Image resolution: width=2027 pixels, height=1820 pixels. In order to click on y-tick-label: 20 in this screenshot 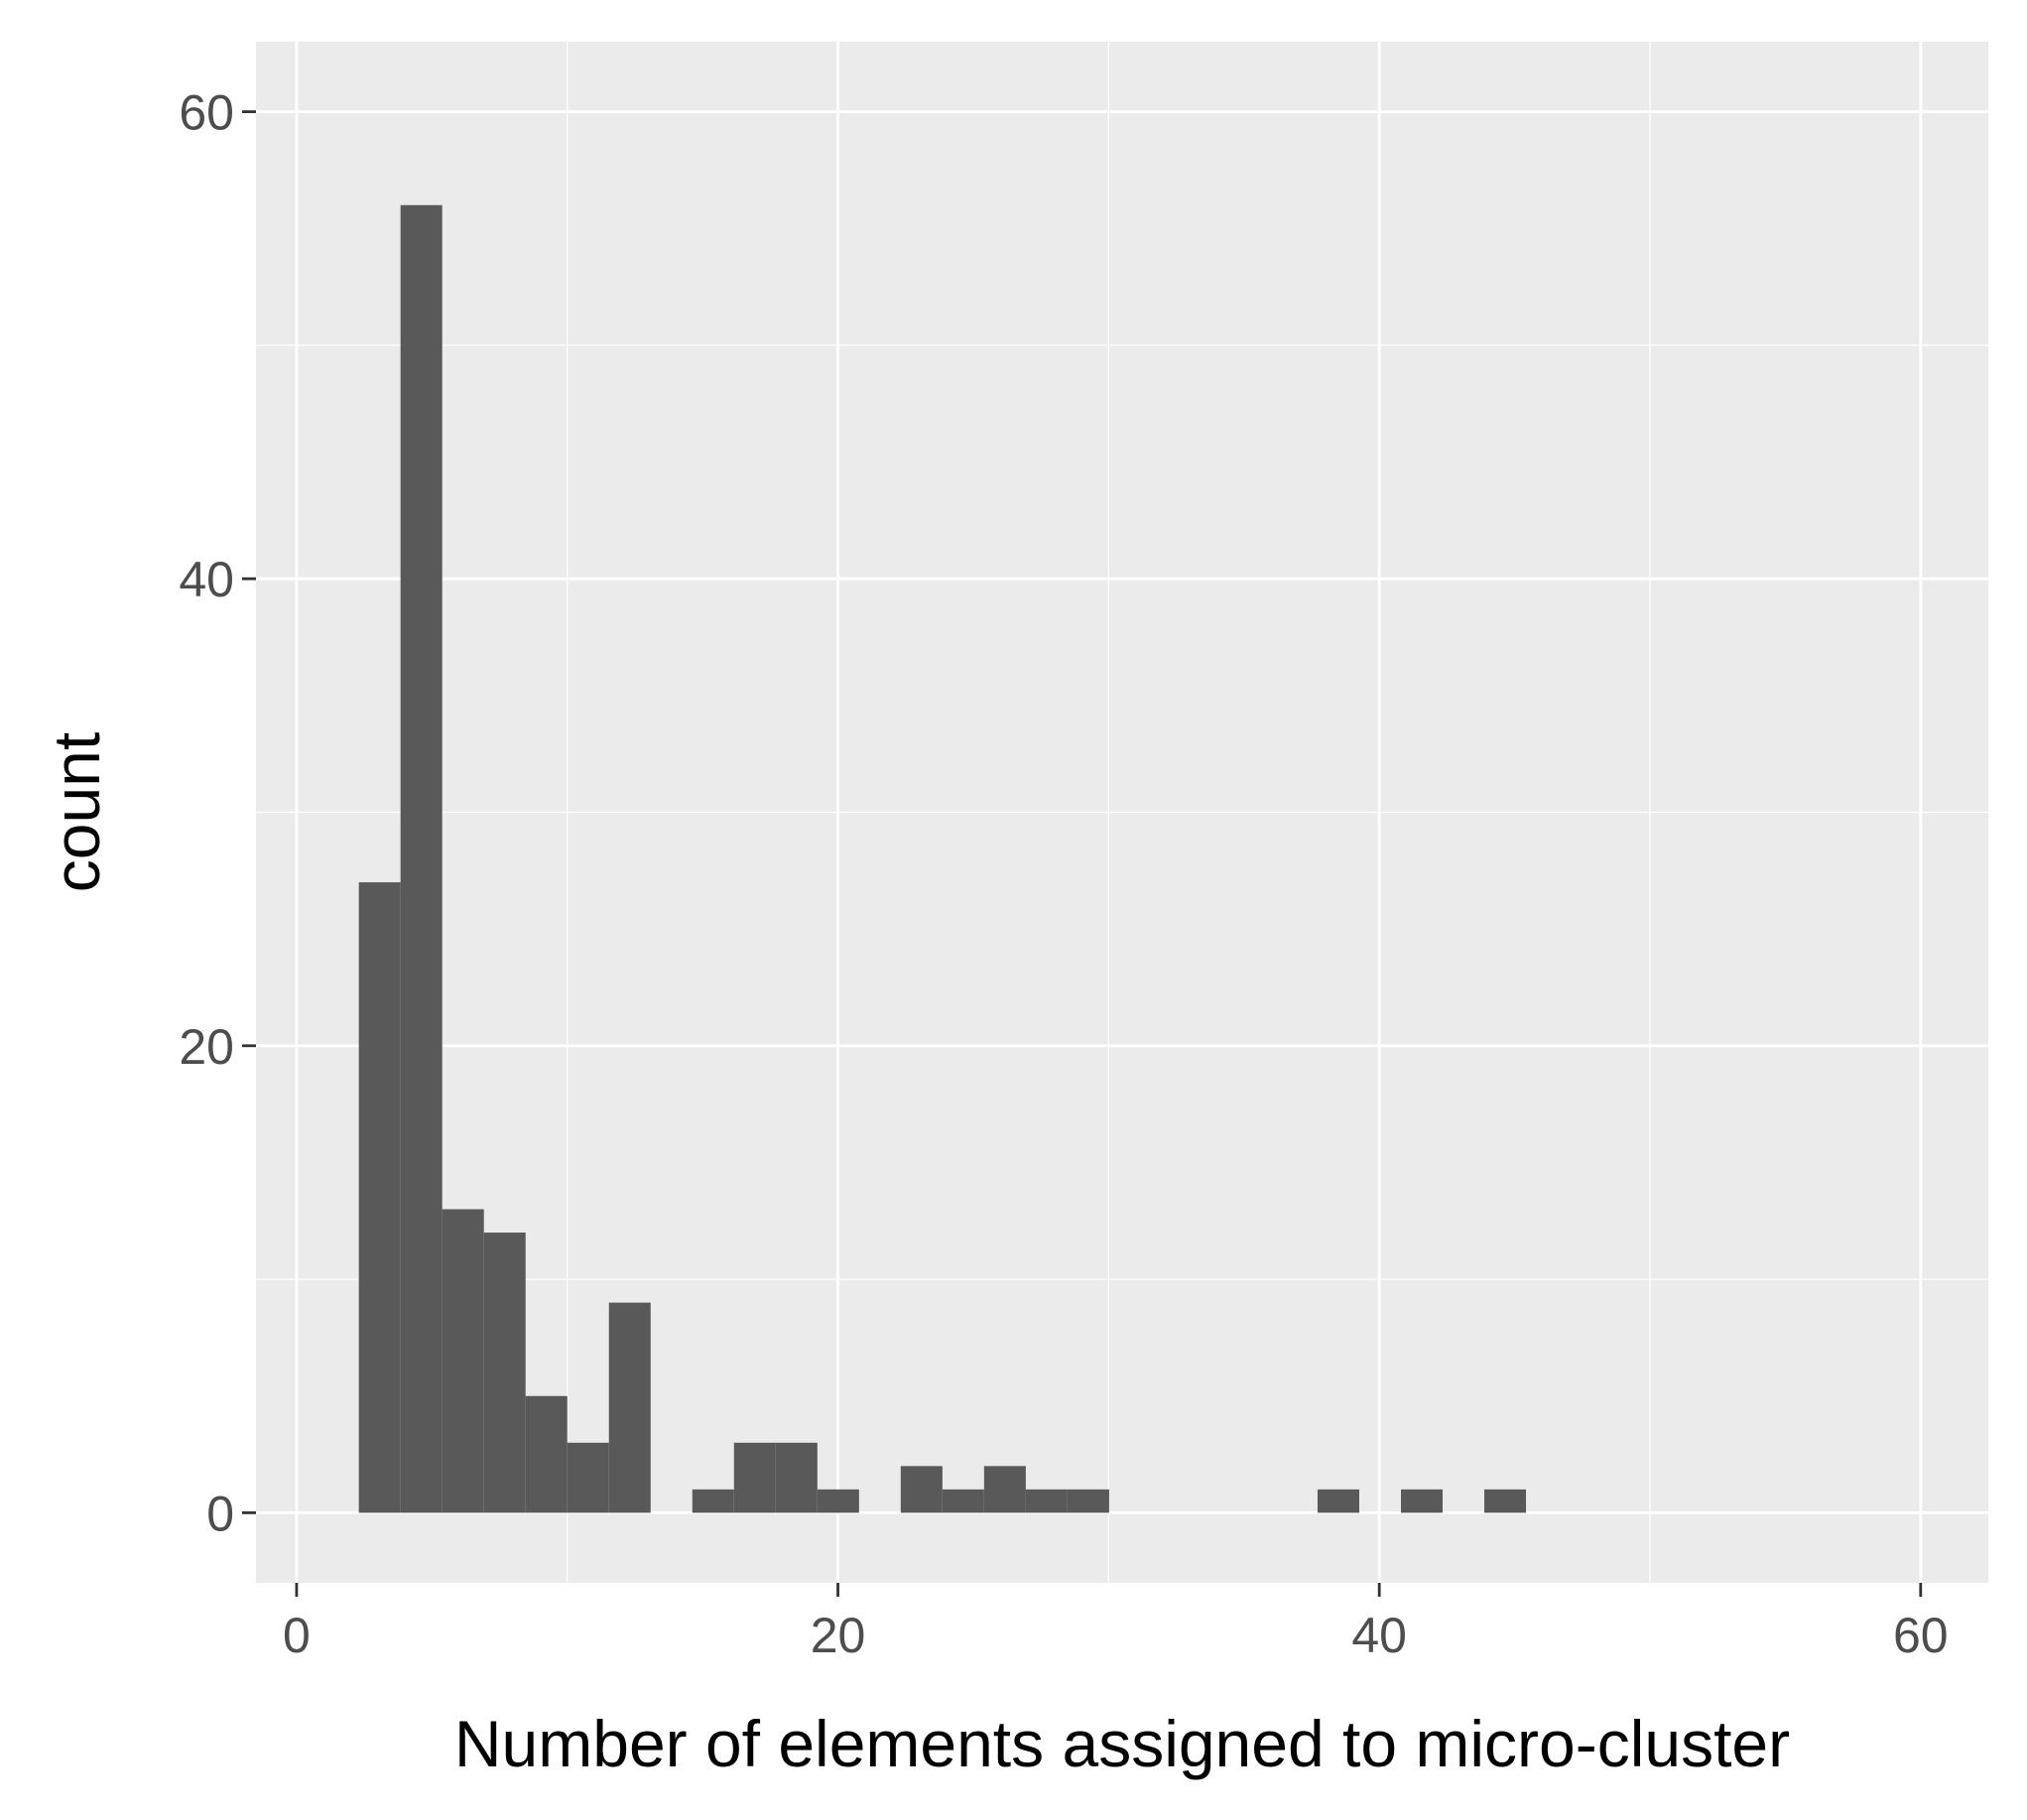, I will do `click(207, 1047)`.